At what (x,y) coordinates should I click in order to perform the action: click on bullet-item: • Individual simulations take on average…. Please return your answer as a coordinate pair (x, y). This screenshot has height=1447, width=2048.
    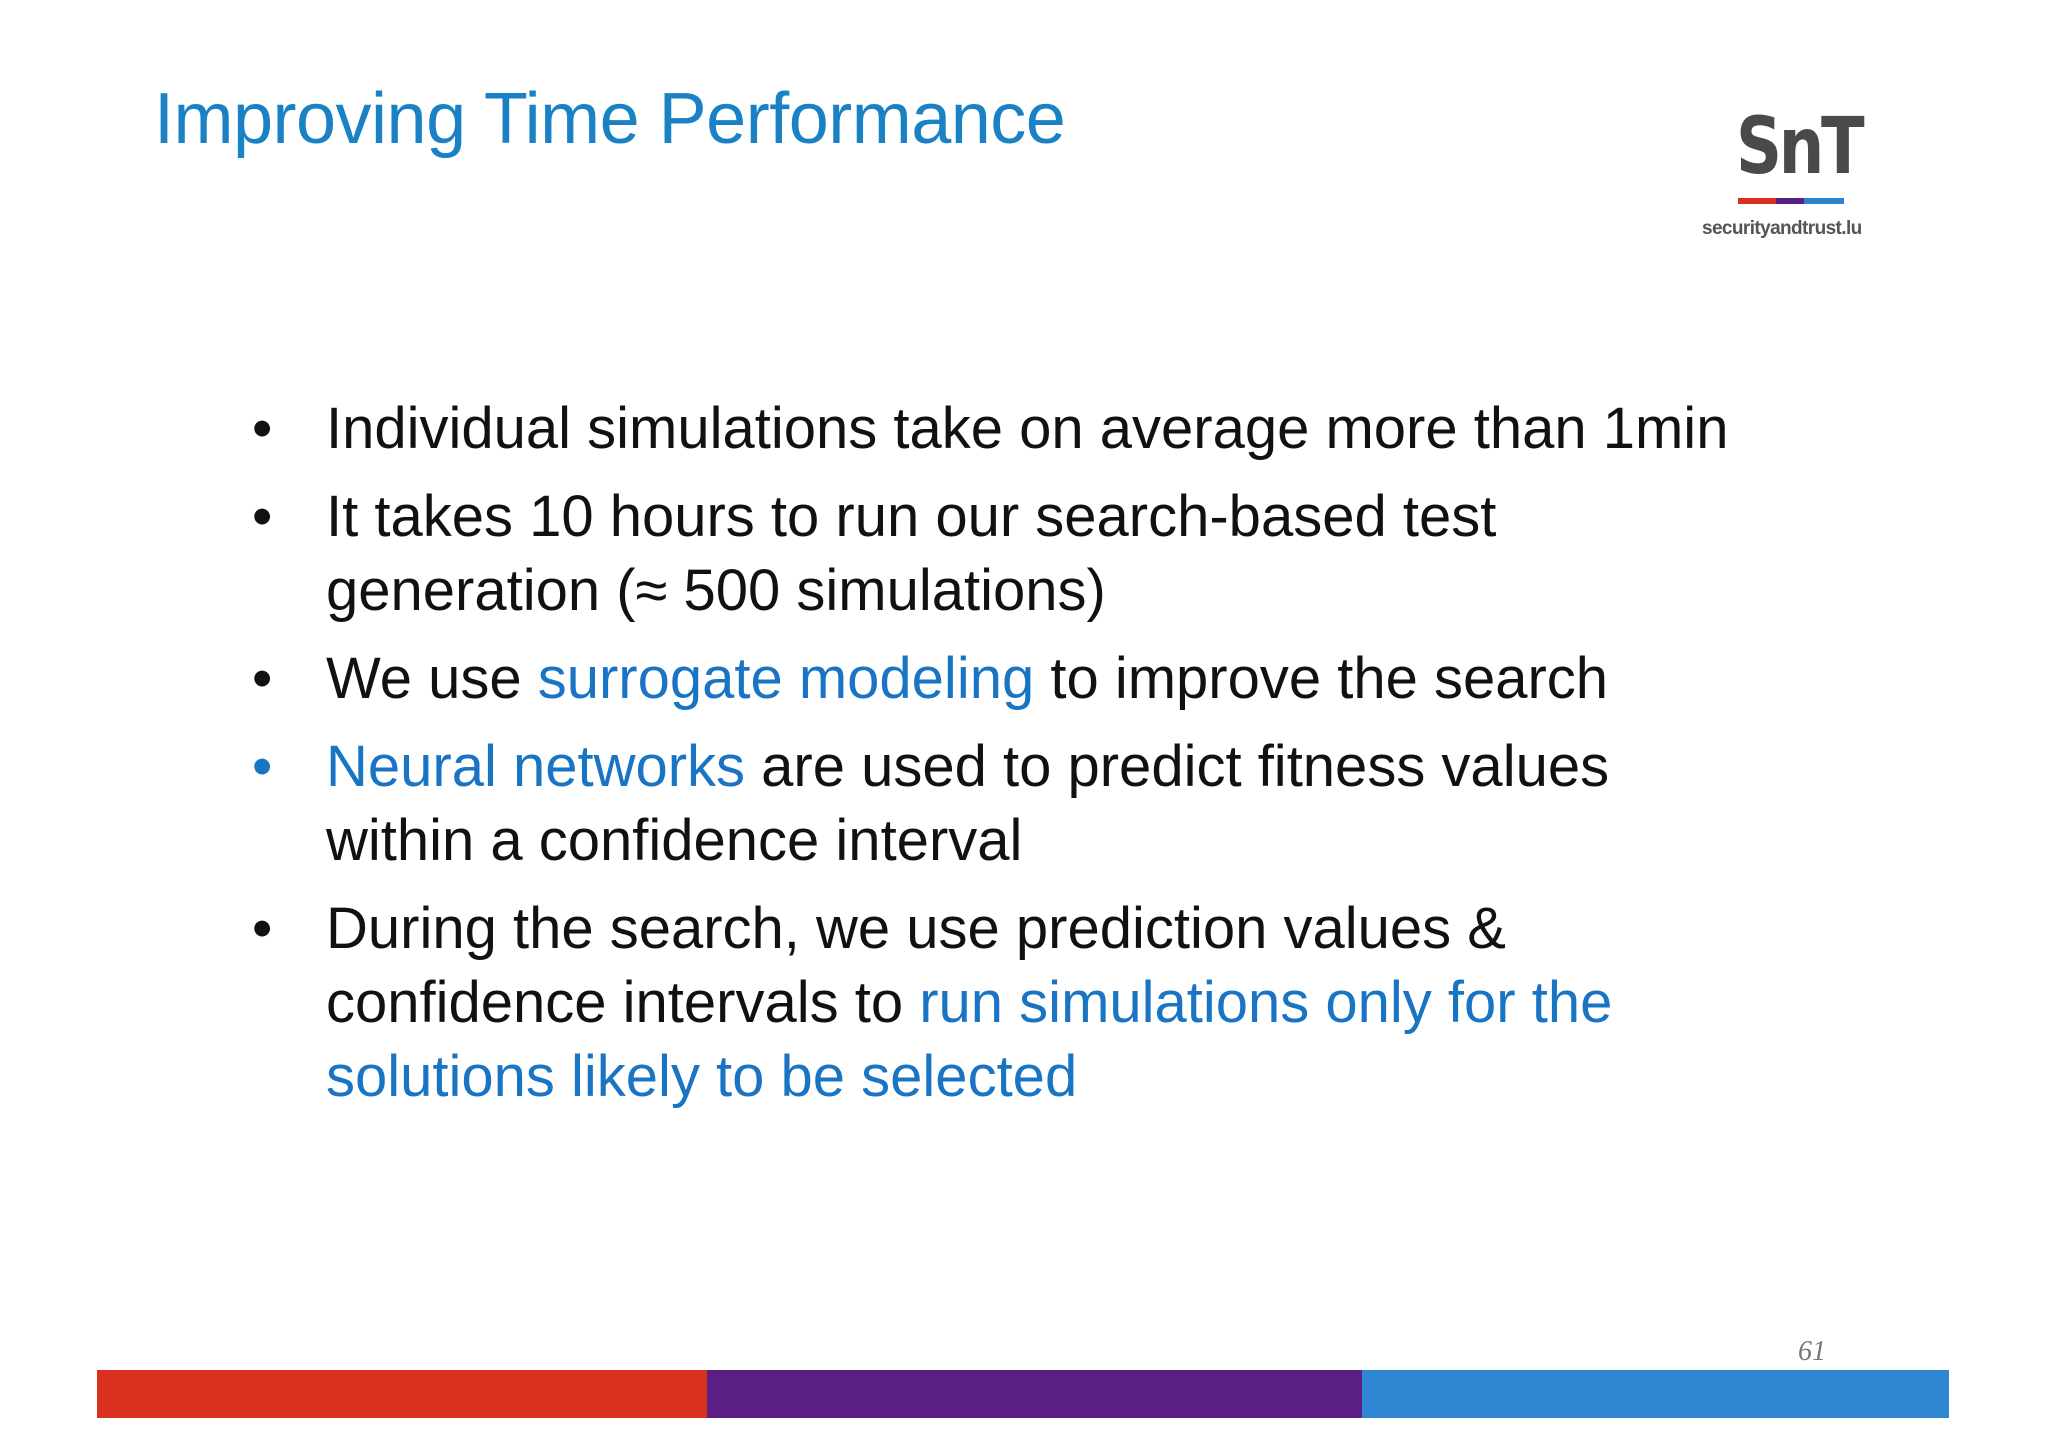
    Looking at the image, I should click on (992, 429).